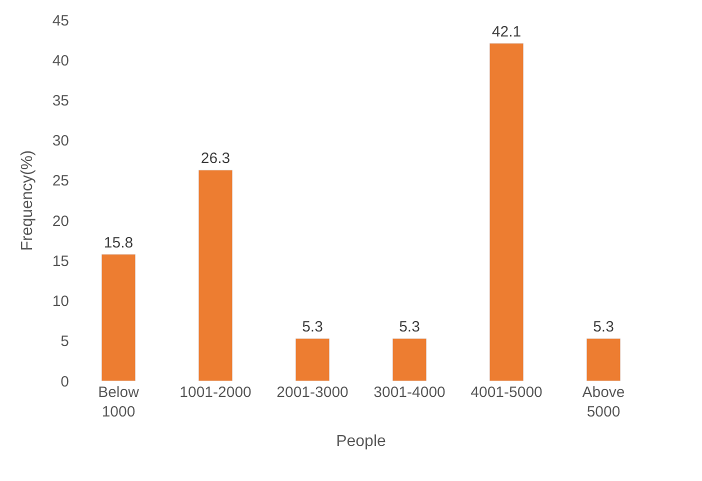 The height and width of the screenshot is (481, 702). Describe the element at coordinates (60, 301) in the screenshot. I see `y-tick-label: 10` at that location.